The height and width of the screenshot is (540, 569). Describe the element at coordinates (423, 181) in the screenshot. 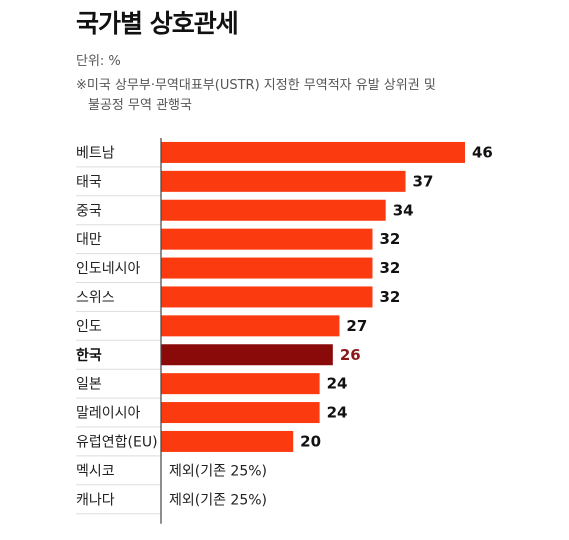

I see `value-label: 37` at that location.